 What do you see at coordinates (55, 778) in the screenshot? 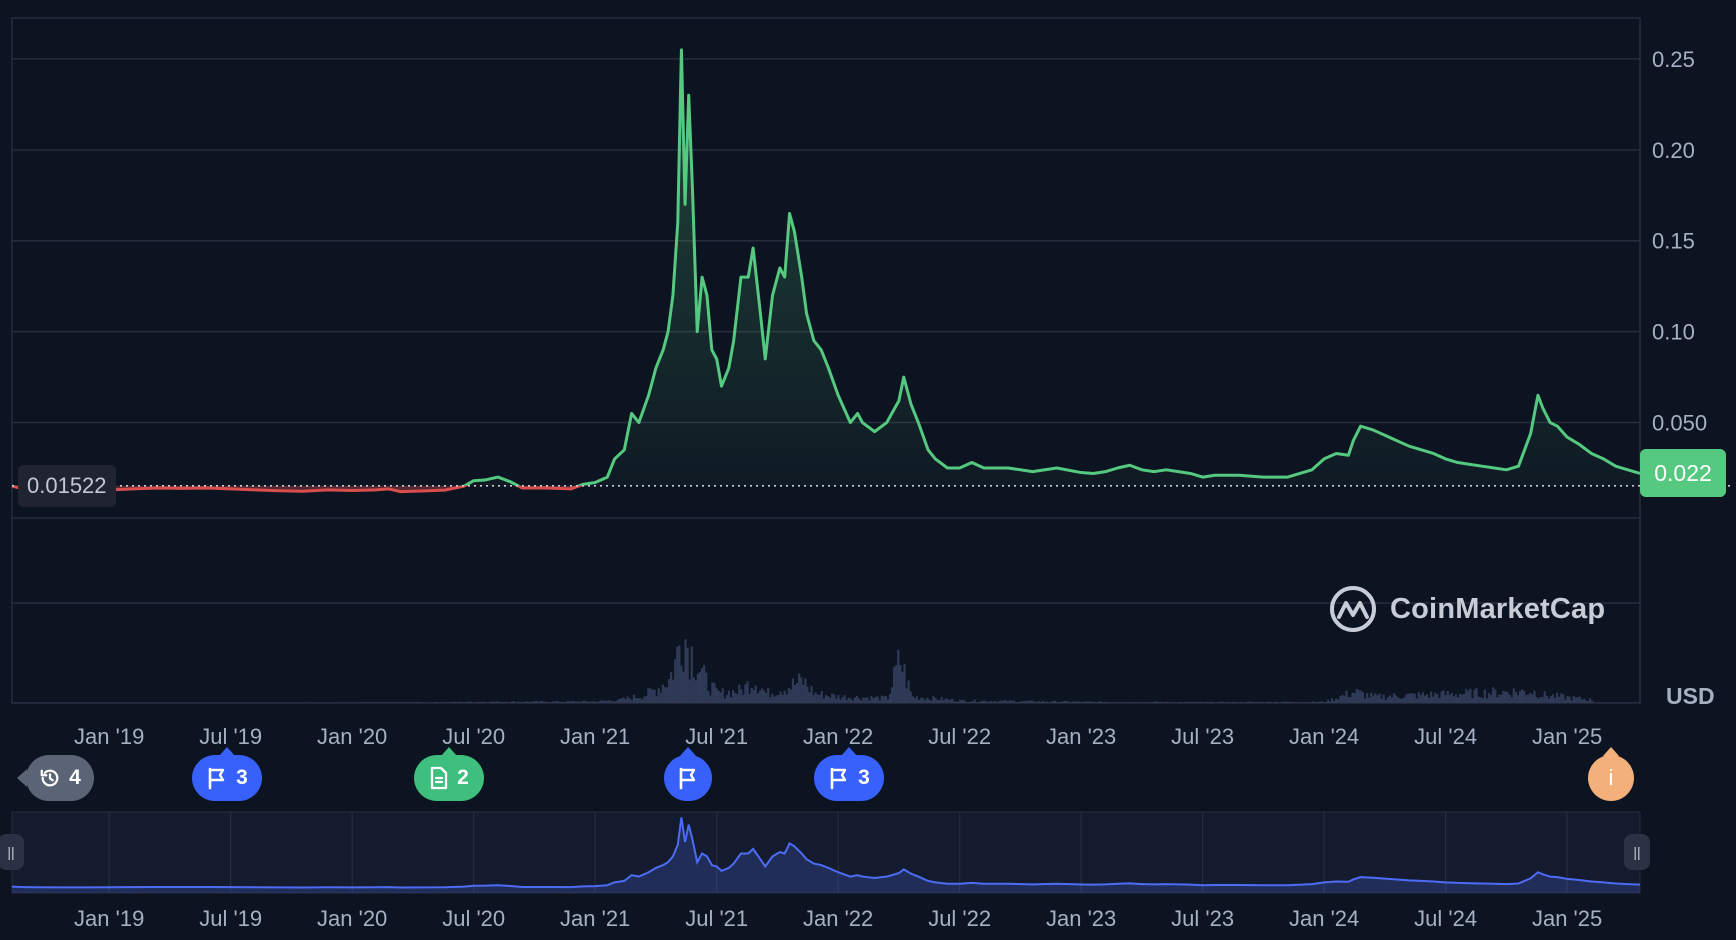
I see `history-badge: 4` at bounding box center [55, 778].